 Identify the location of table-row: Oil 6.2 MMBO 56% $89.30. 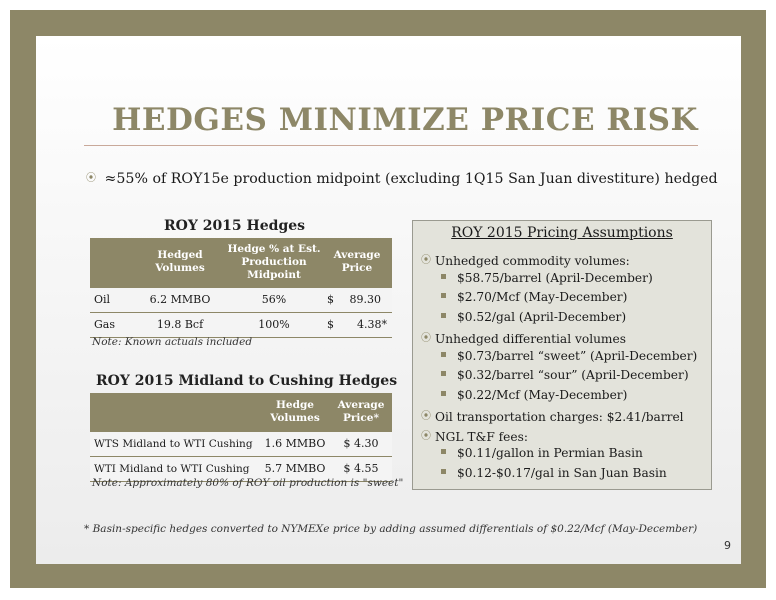
(241, 299).